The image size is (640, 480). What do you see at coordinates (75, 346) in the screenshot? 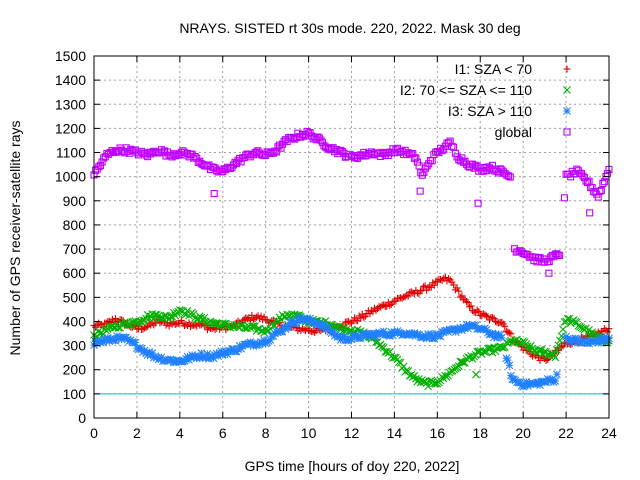
I see `y-tick-label: 300` at bounding box center [75, 346].